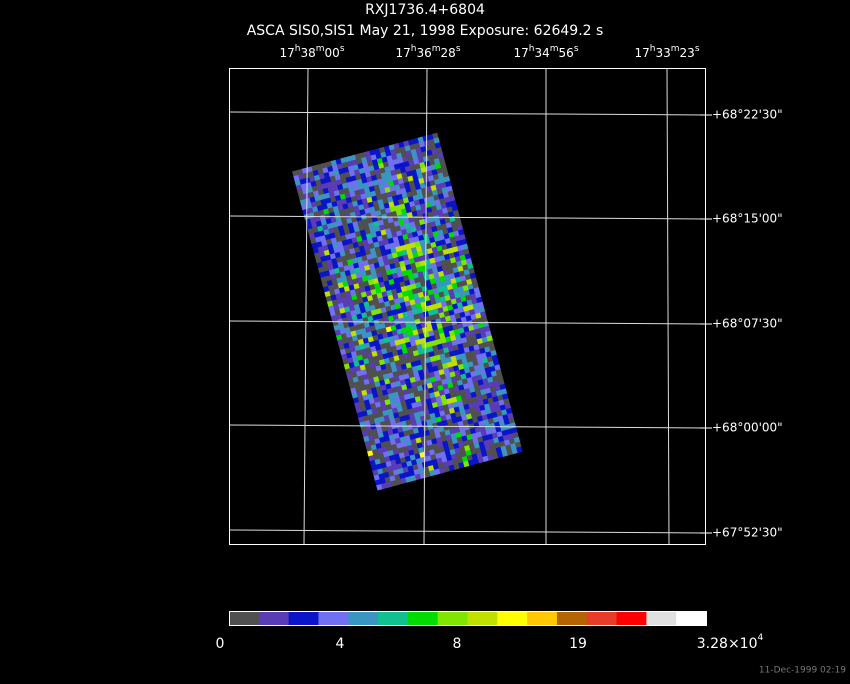 Image resolution: width=850 pixels, height=684 pixels. Describe the element at coordinates (423, 53) in the screenshot. I see `ra-label-part: 36` at that location.